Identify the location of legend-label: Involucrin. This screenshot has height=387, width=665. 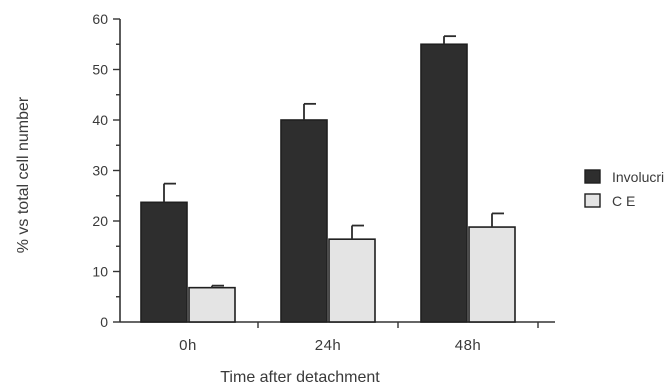
(638, 177).